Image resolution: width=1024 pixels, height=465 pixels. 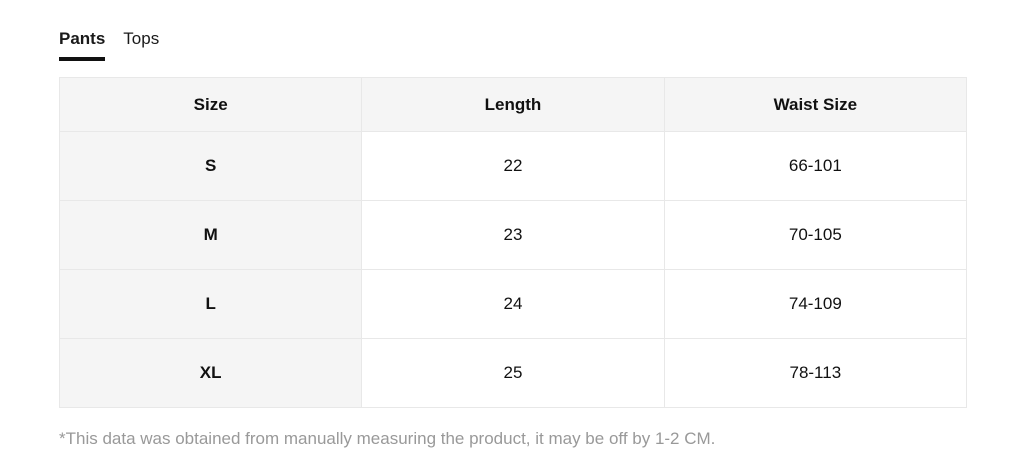 I want to click on tab-tops-label: Tops, so click(x=141, y=38).